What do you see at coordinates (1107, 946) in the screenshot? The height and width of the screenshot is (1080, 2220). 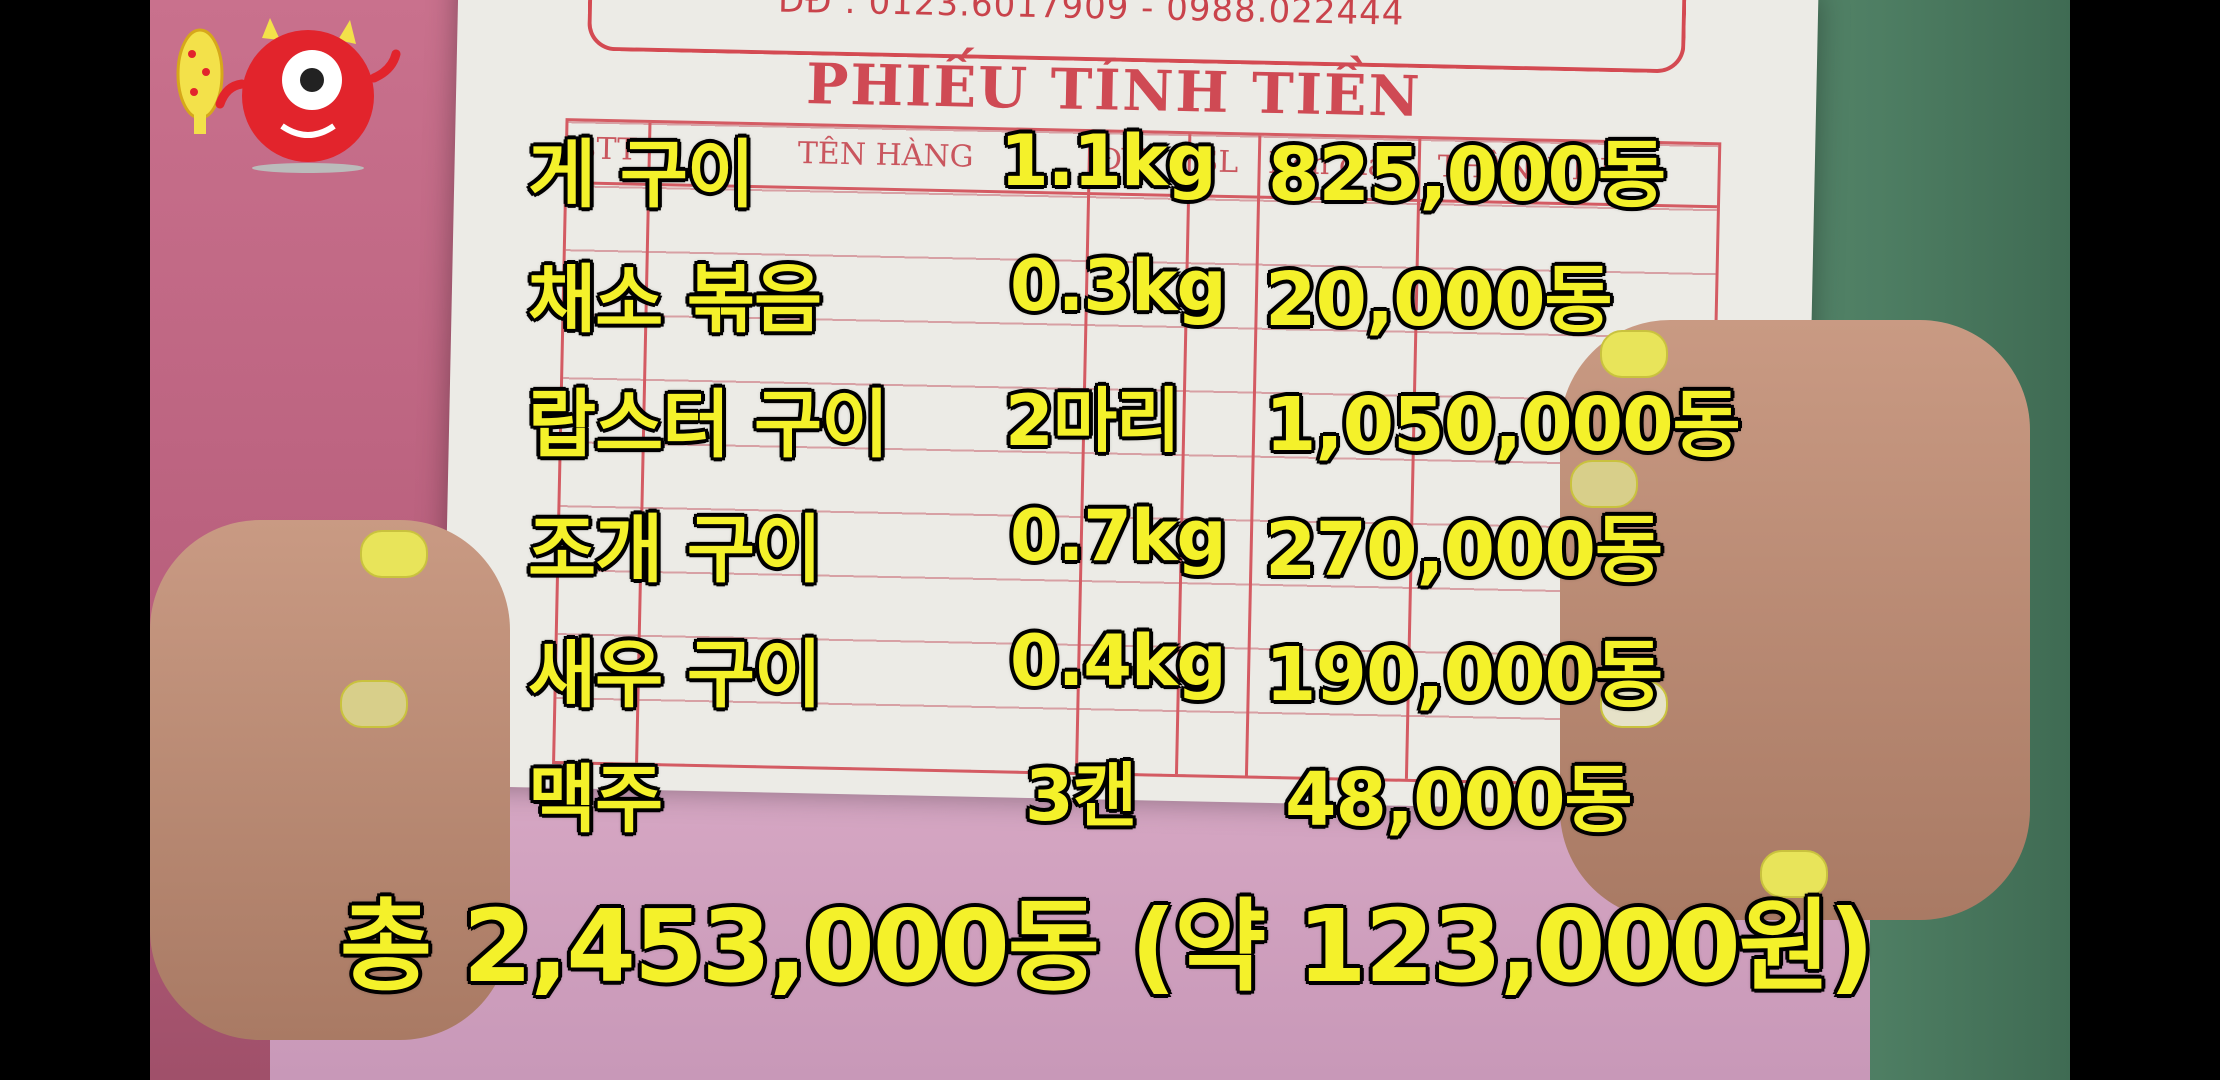 I see `caption-total: 총 2,453,000동 (약 123,000원)` at bounding box center [1107, 946].